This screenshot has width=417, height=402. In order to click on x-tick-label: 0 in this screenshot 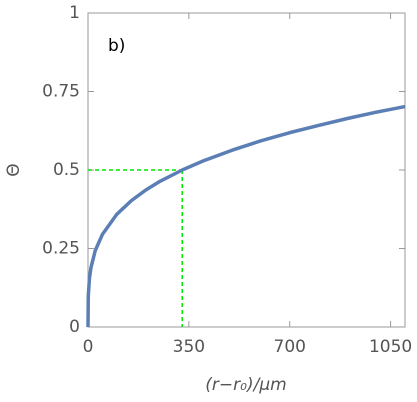, I will do `click(88, 347)`.